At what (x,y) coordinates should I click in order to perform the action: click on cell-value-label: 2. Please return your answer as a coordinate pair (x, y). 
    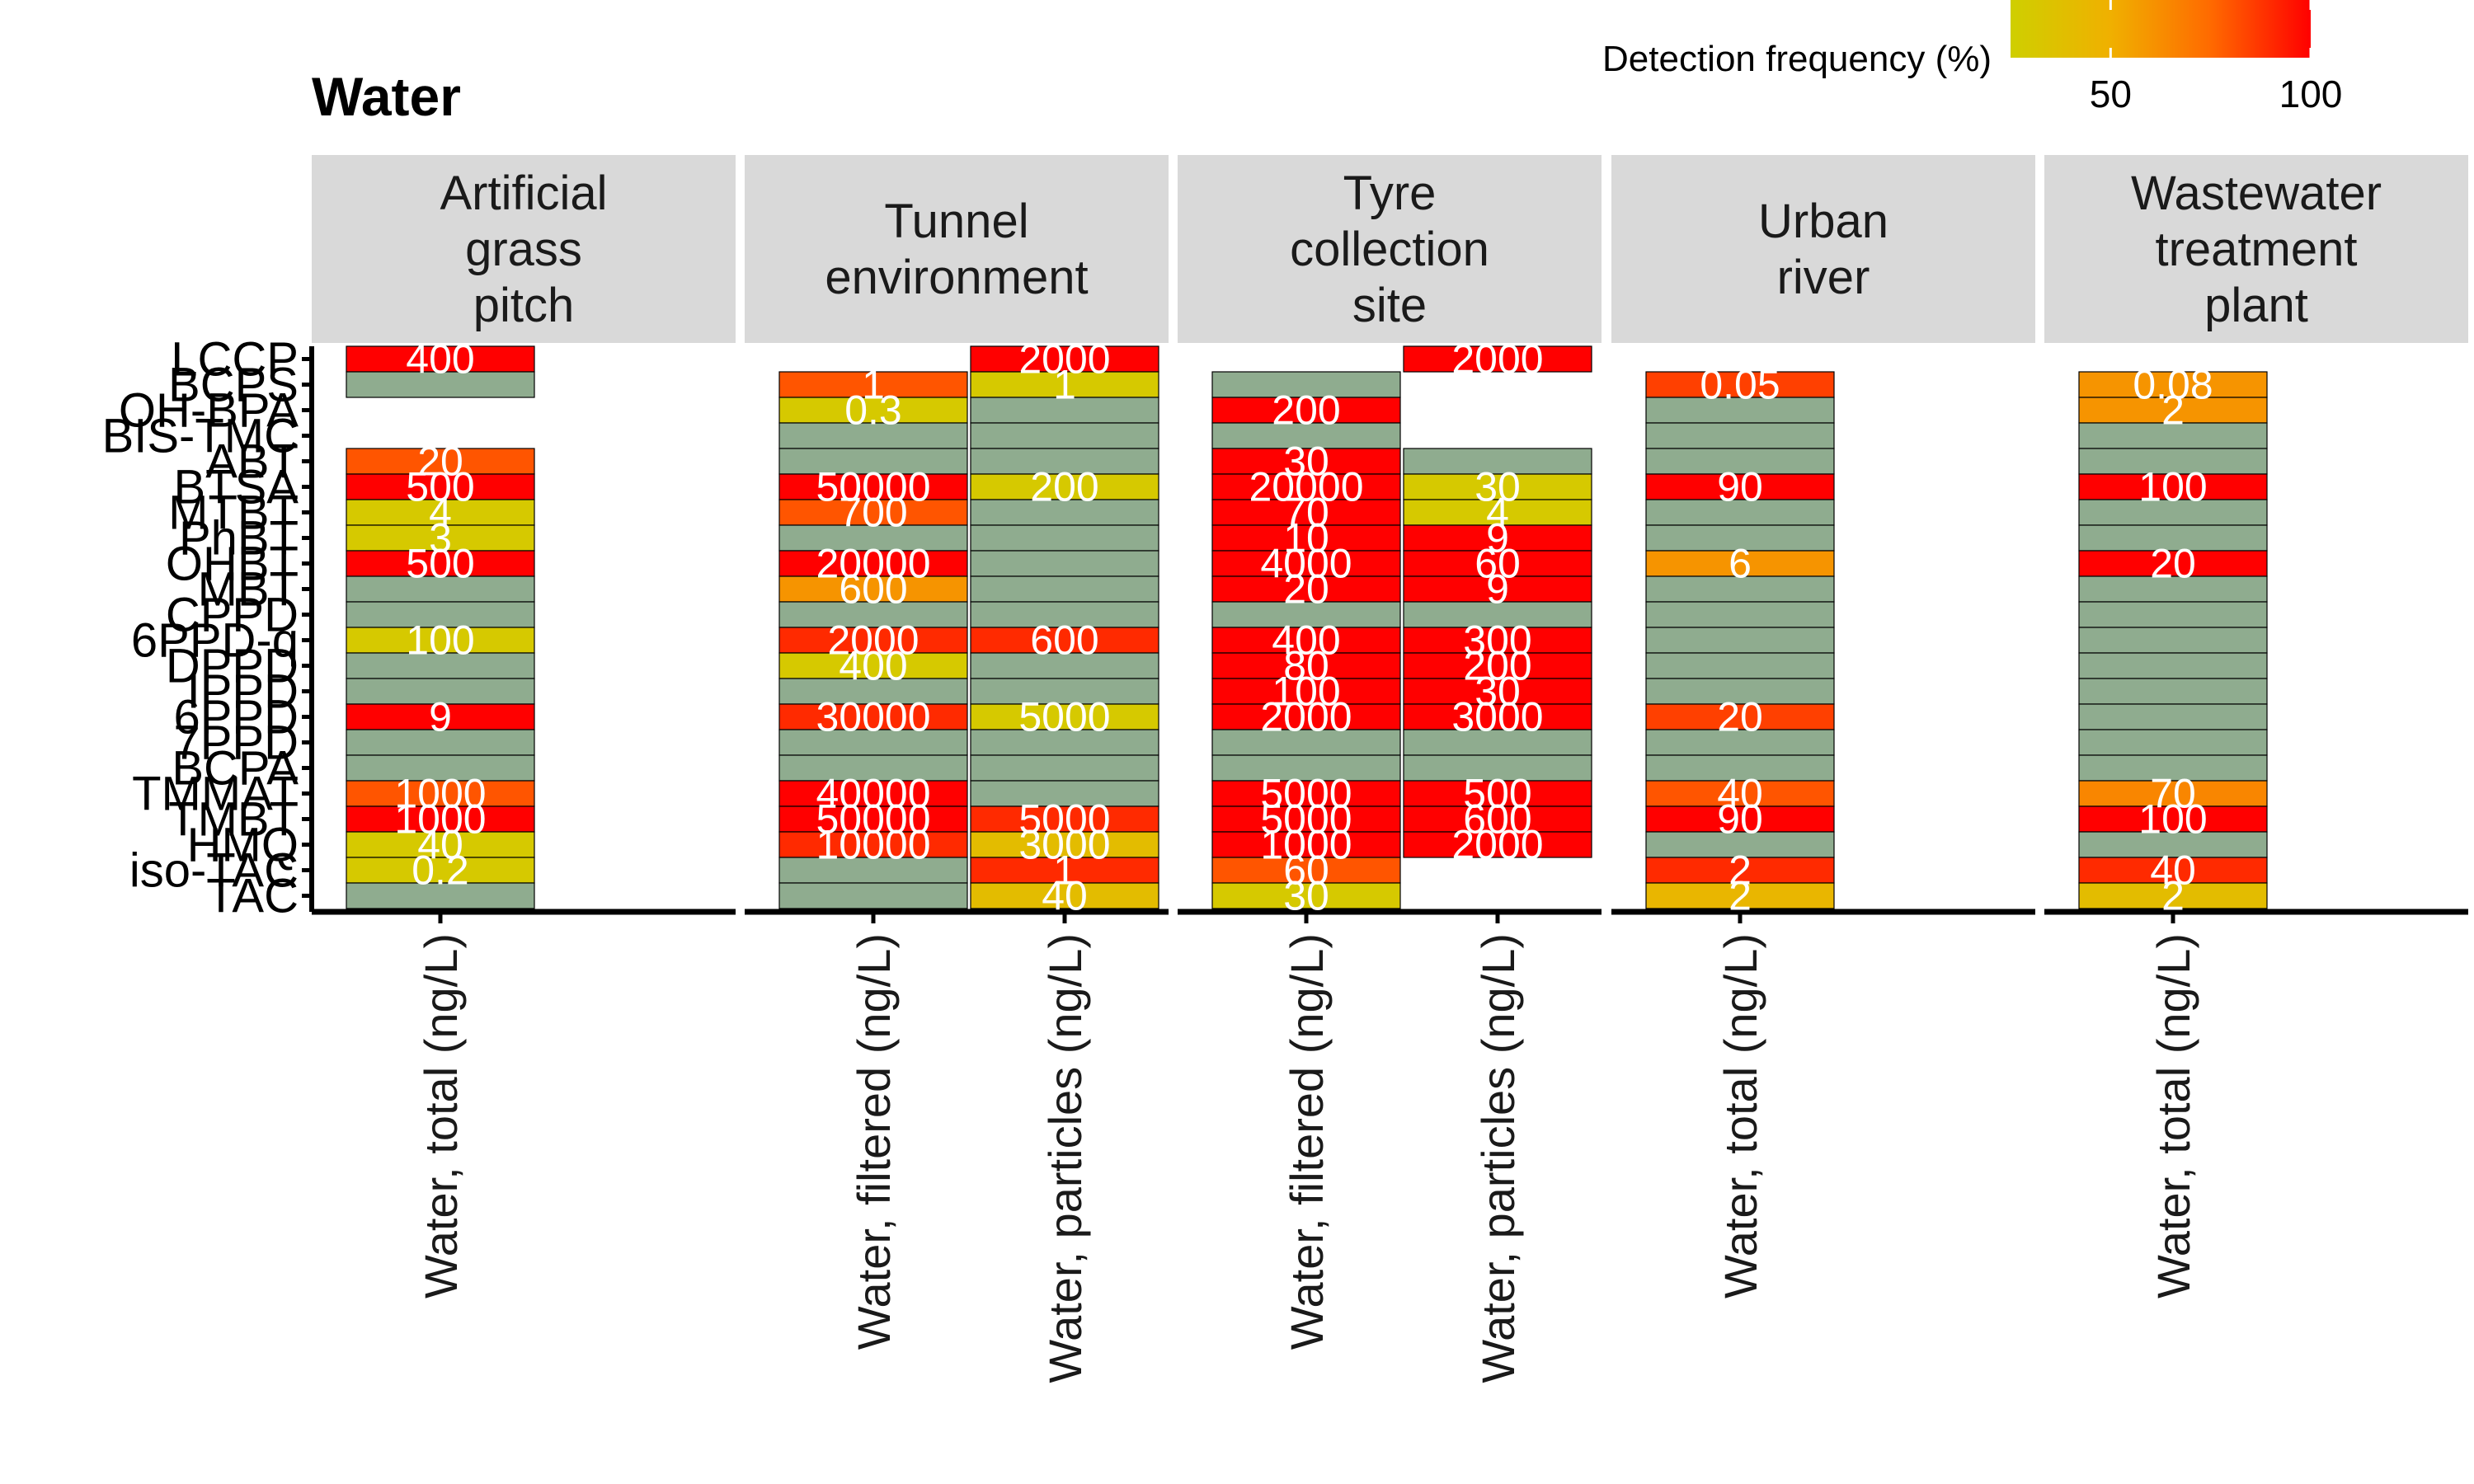
    Looking at the image, I should click on (2173, 410).